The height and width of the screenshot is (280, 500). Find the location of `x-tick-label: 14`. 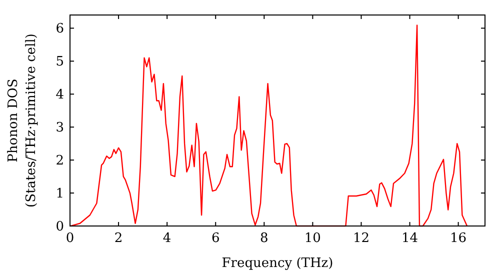

x-tick-label: 14 is located at coordinates (409, 238).